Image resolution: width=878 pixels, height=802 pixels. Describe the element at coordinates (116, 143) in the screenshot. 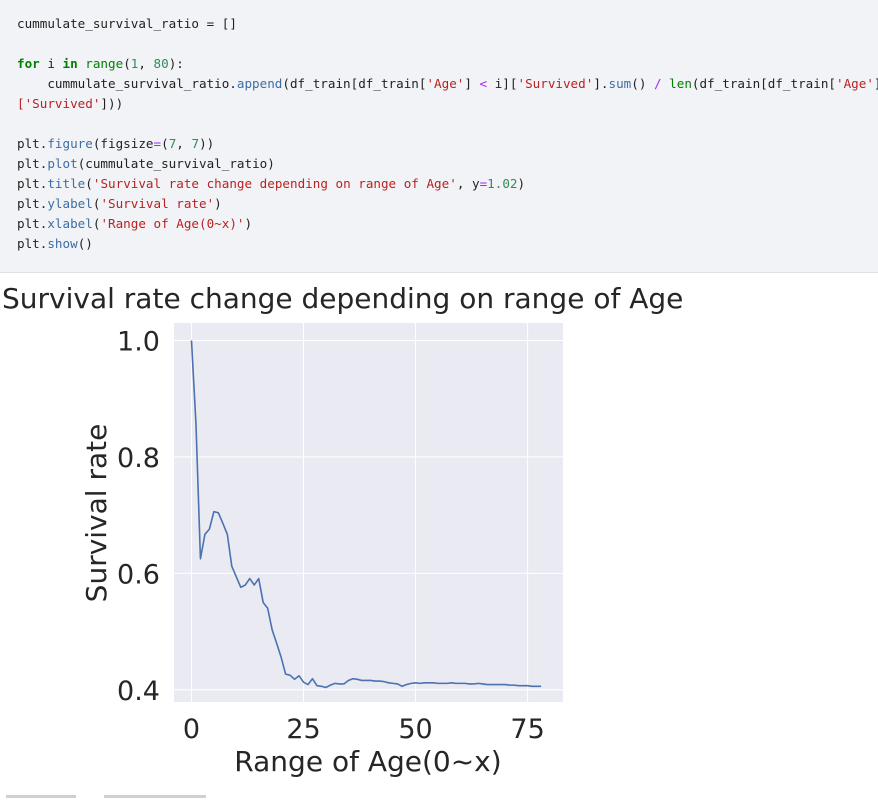

I see `code-line-7: plt.figure(figsize=(7, 7))` at that location.